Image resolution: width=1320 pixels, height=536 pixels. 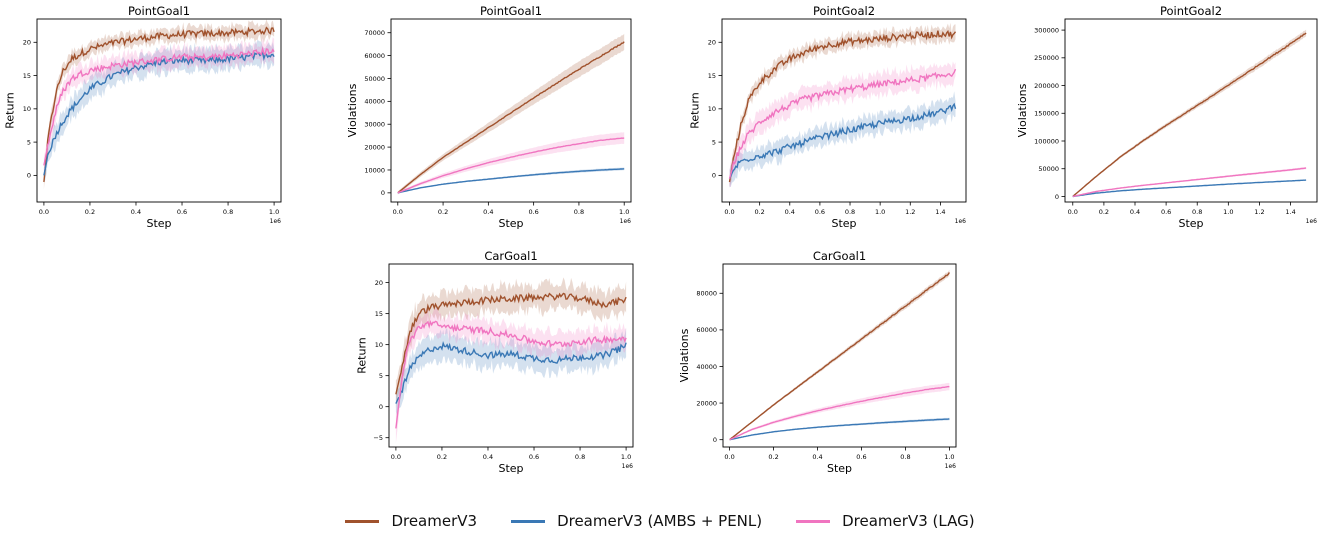 I want to click on legend-item-ambs-penl: DreamerV3 (AMBS + PENL), so click(x=636, y=521).